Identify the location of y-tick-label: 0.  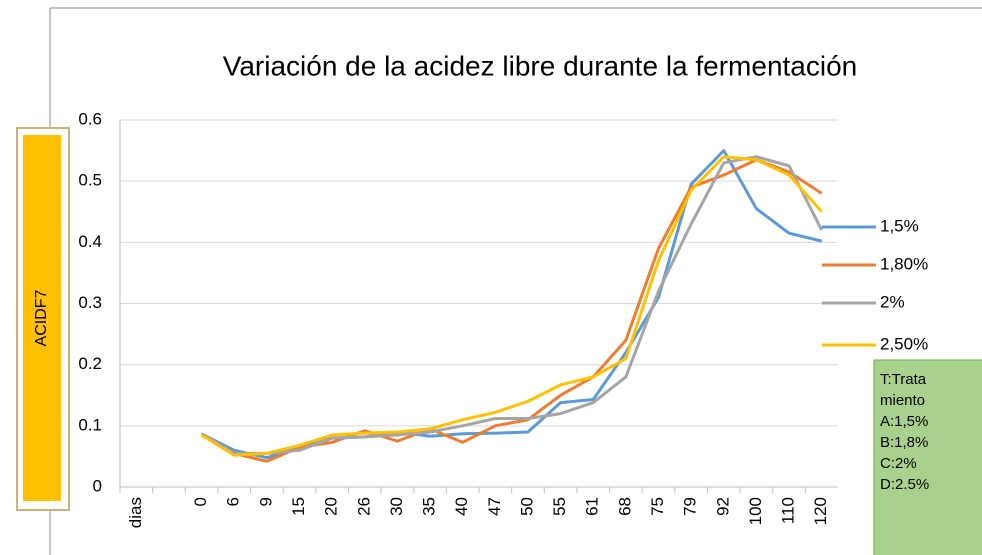
(97, 485).